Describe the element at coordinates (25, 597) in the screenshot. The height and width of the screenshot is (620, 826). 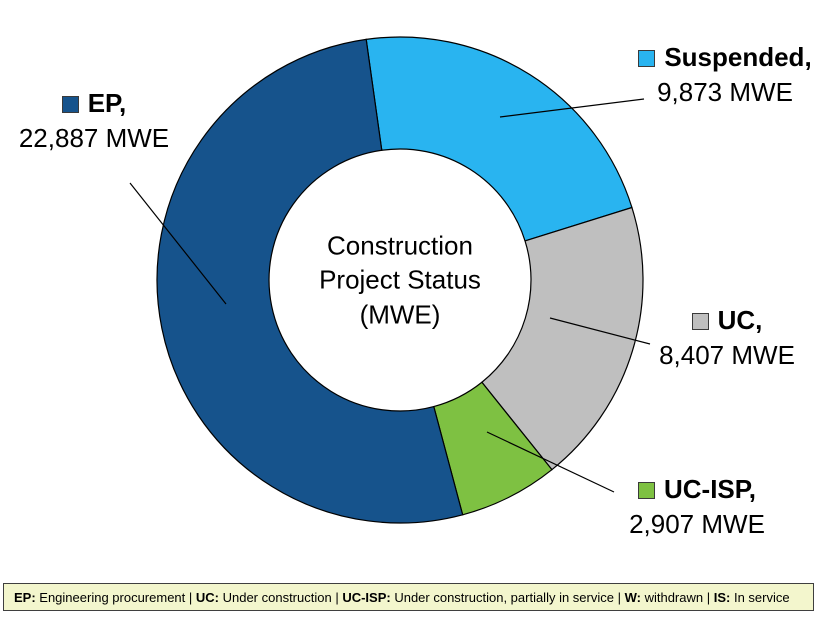
I see `footer-abbr: EP:` at that location.